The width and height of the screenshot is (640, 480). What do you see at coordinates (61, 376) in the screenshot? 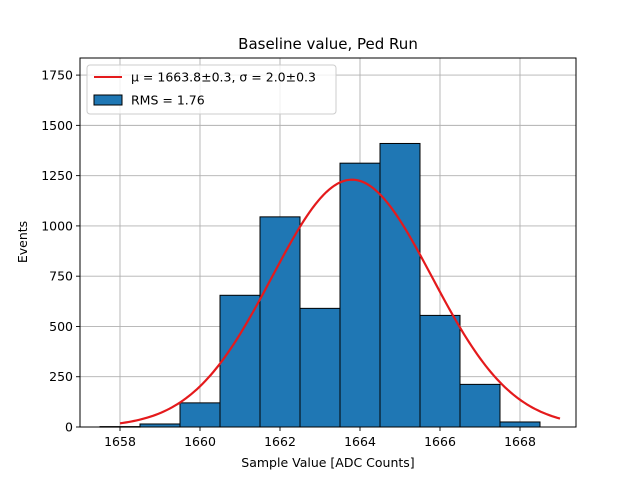
I see `y-tick-label: 250` at bounding box center [61, 376].